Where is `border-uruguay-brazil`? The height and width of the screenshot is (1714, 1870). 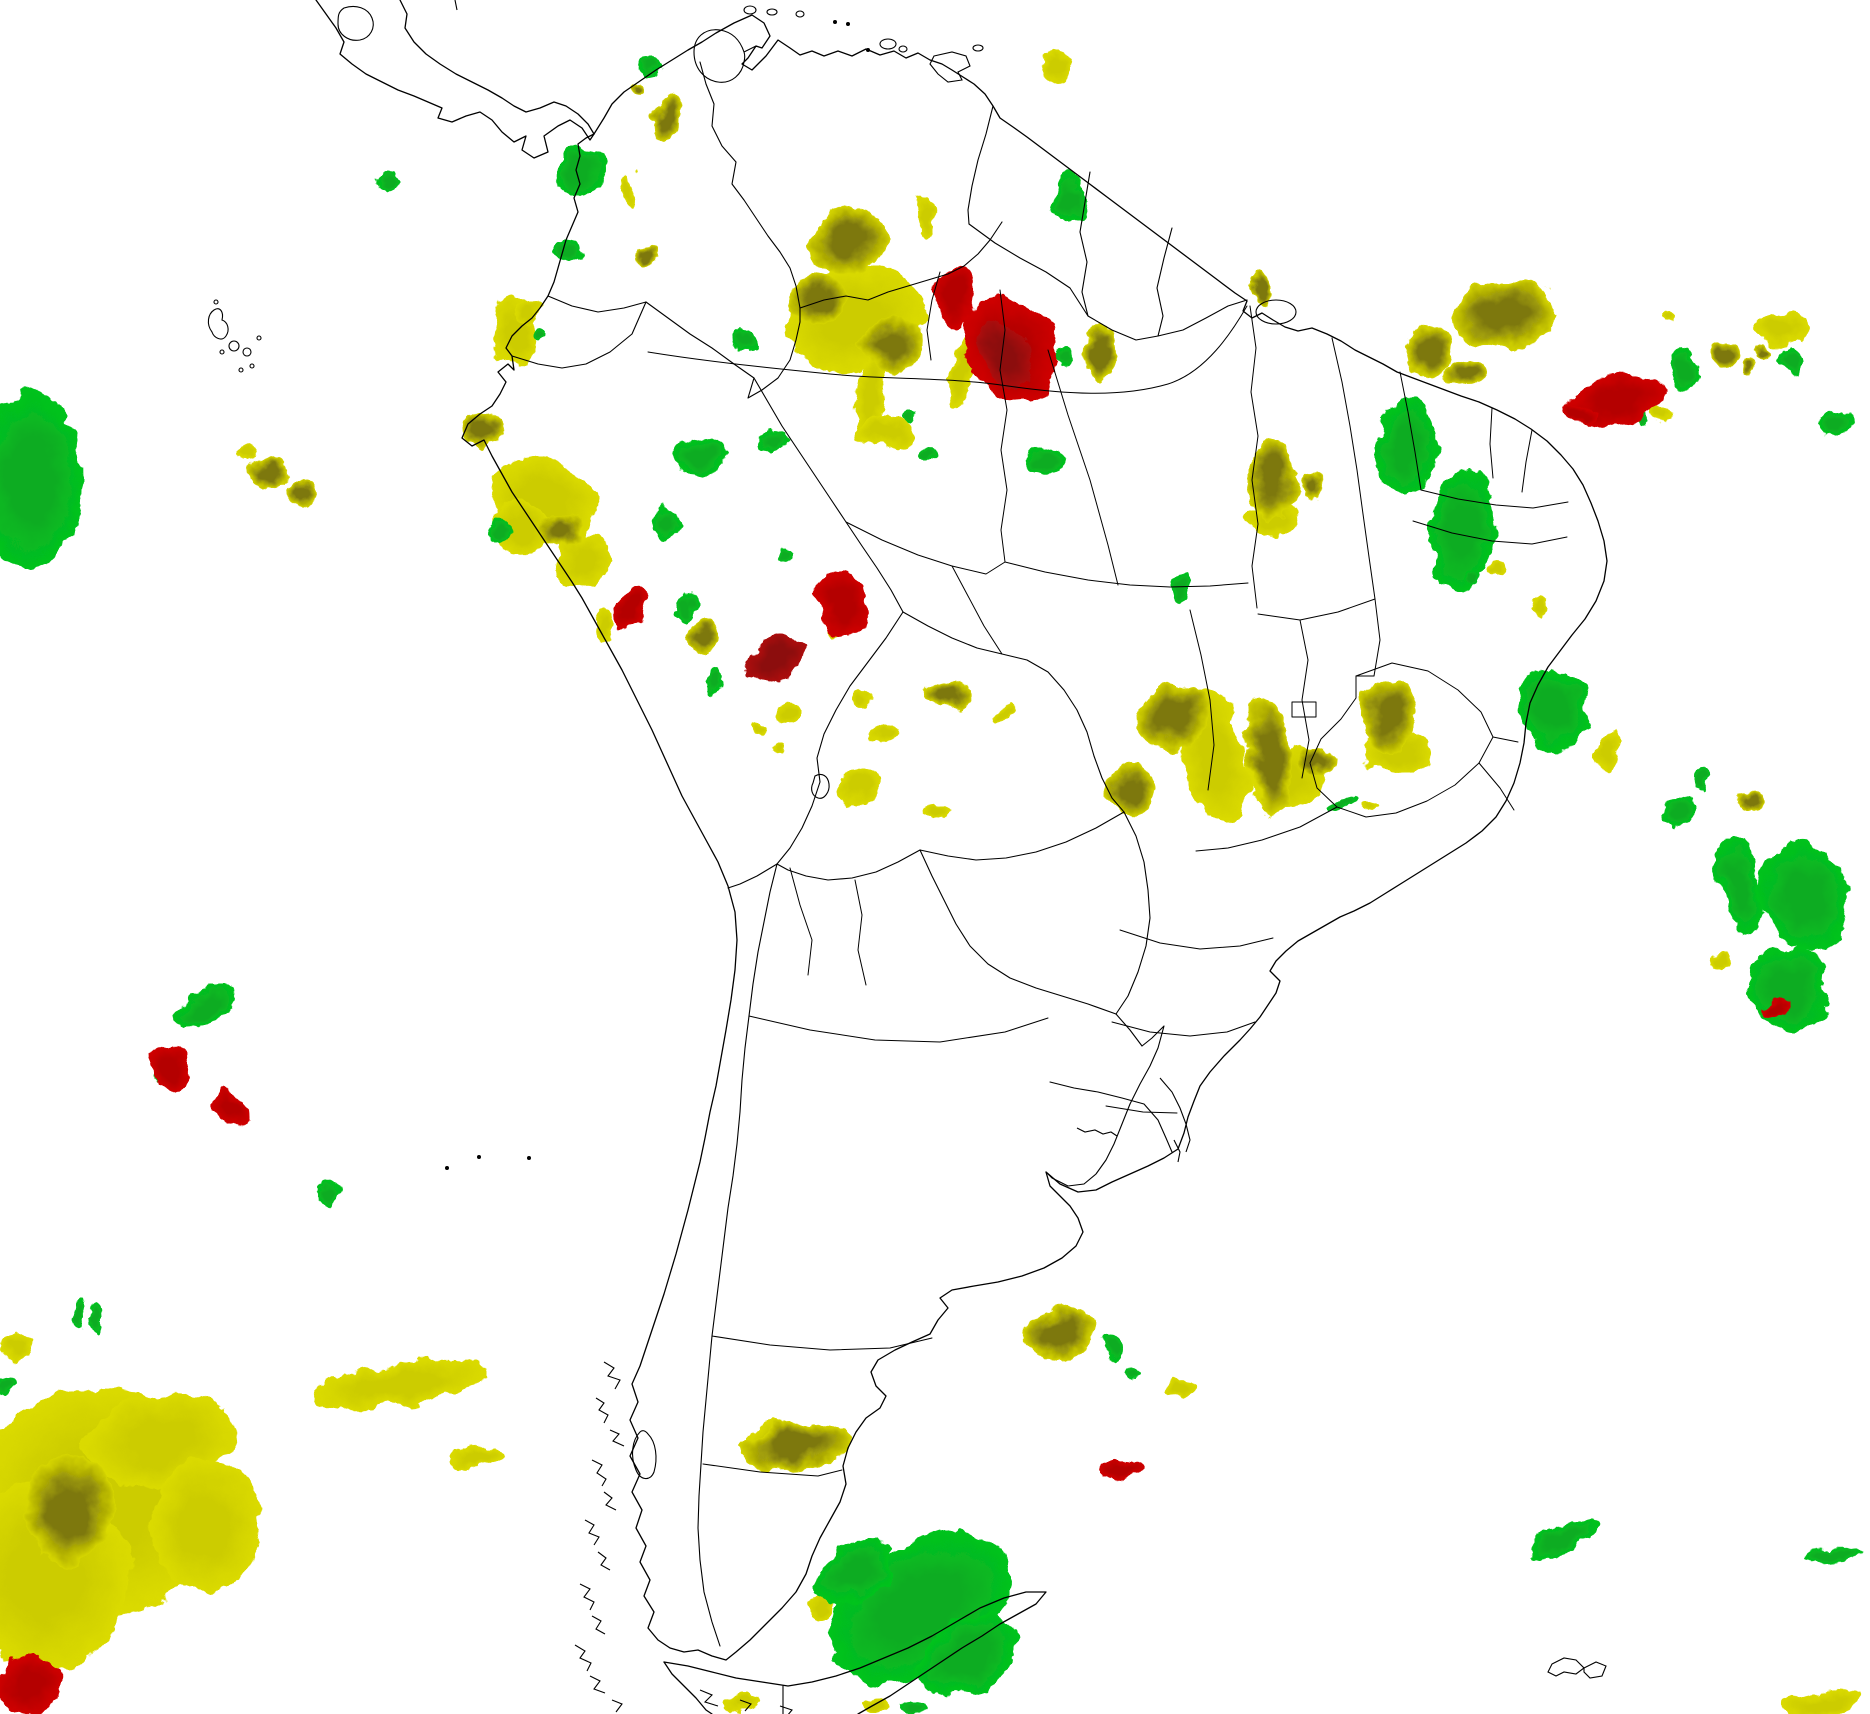 border-uruguay-brazil is located at coordinates (1111, 1117).